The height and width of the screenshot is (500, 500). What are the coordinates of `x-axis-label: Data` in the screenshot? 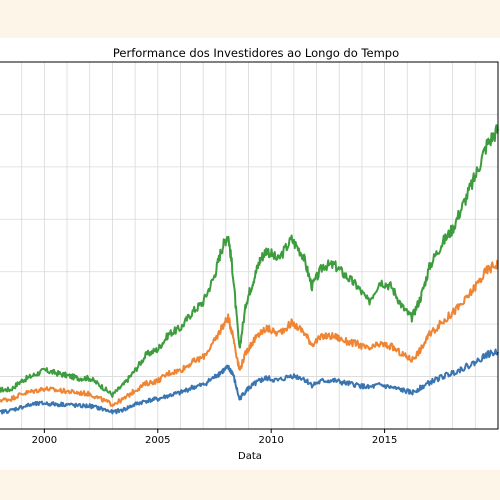 It's located at (250, 456).